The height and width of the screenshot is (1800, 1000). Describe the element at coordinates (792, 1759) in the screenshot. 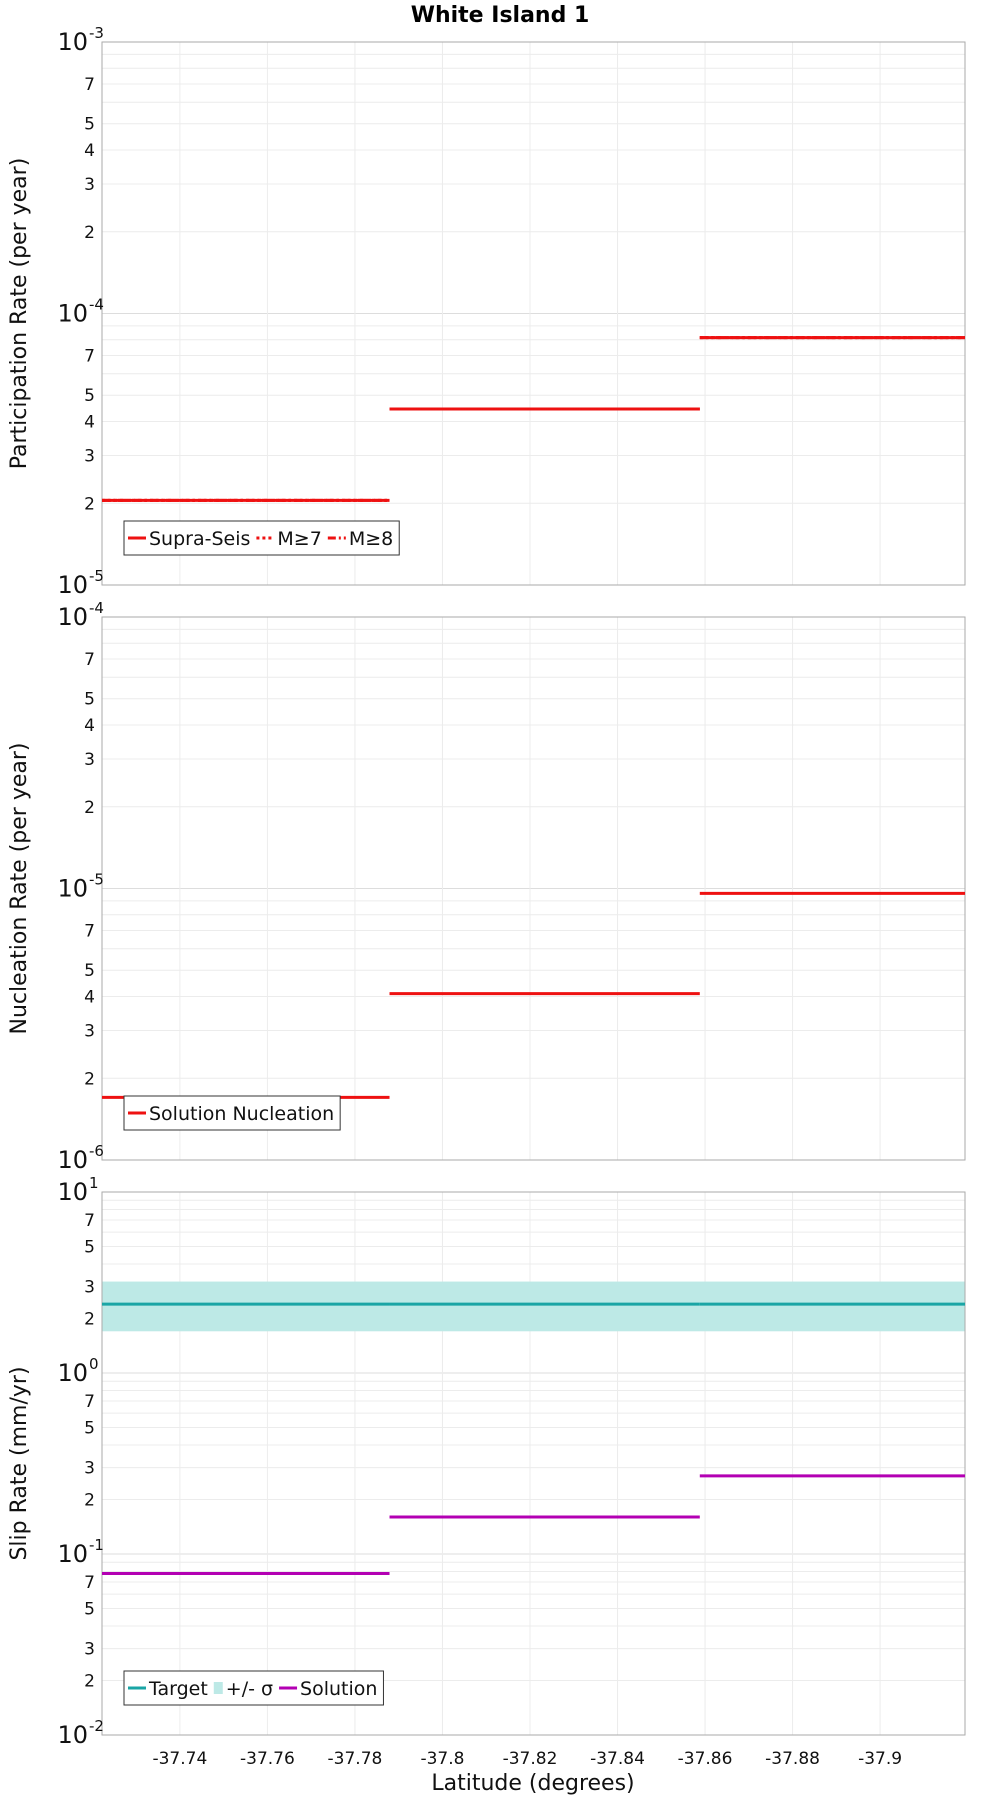

I see `x-tick-label: -37.88` at that location.